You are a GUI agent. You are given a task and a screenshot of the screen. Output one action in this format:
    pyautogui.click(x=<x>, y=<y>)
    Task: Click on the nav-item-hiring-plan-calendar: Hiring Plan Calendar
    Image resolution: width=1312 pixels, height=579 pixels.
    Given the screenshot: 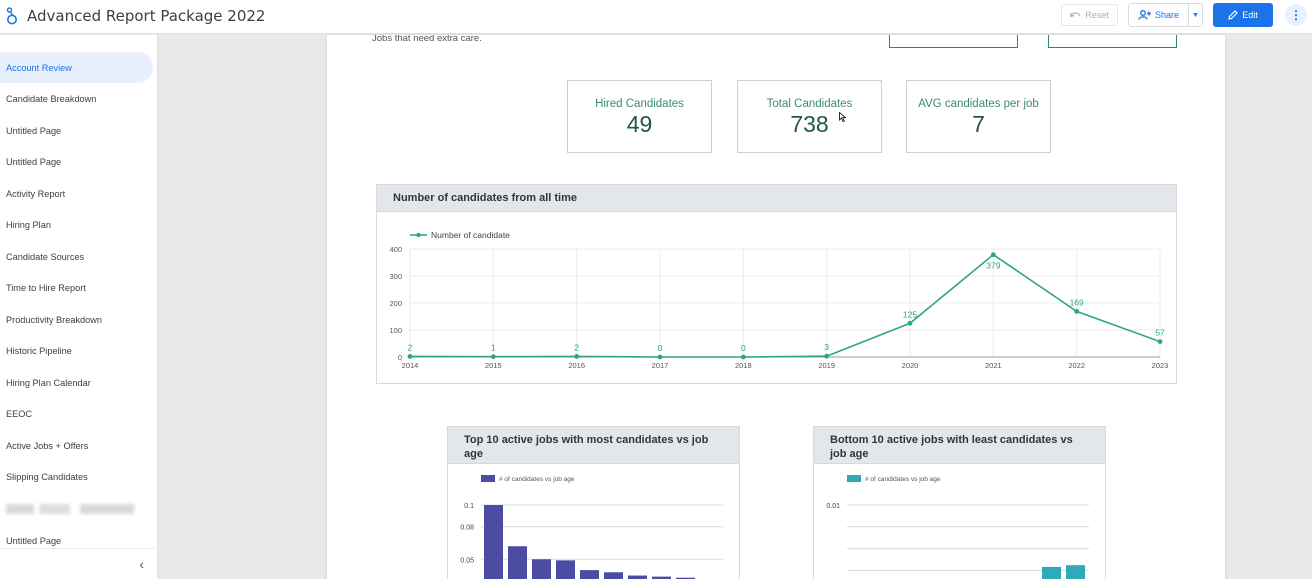 What is the action you would take?
    pyautogui.click(x=48, y=382)
    